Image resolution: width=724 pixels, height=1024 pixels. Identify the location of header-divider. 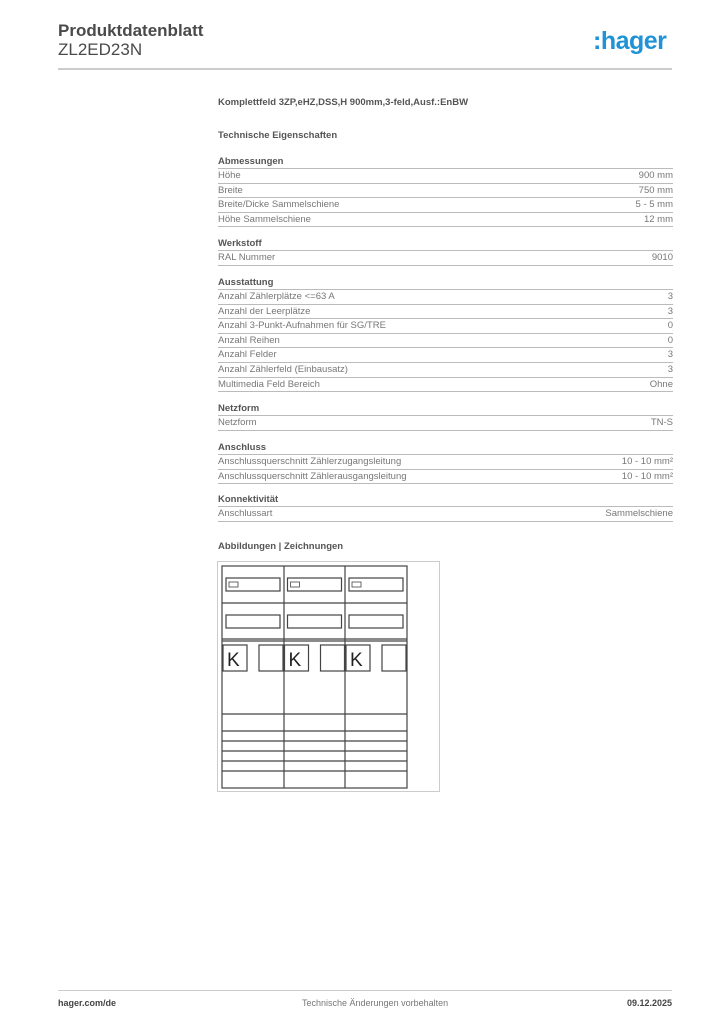
(365, 69).